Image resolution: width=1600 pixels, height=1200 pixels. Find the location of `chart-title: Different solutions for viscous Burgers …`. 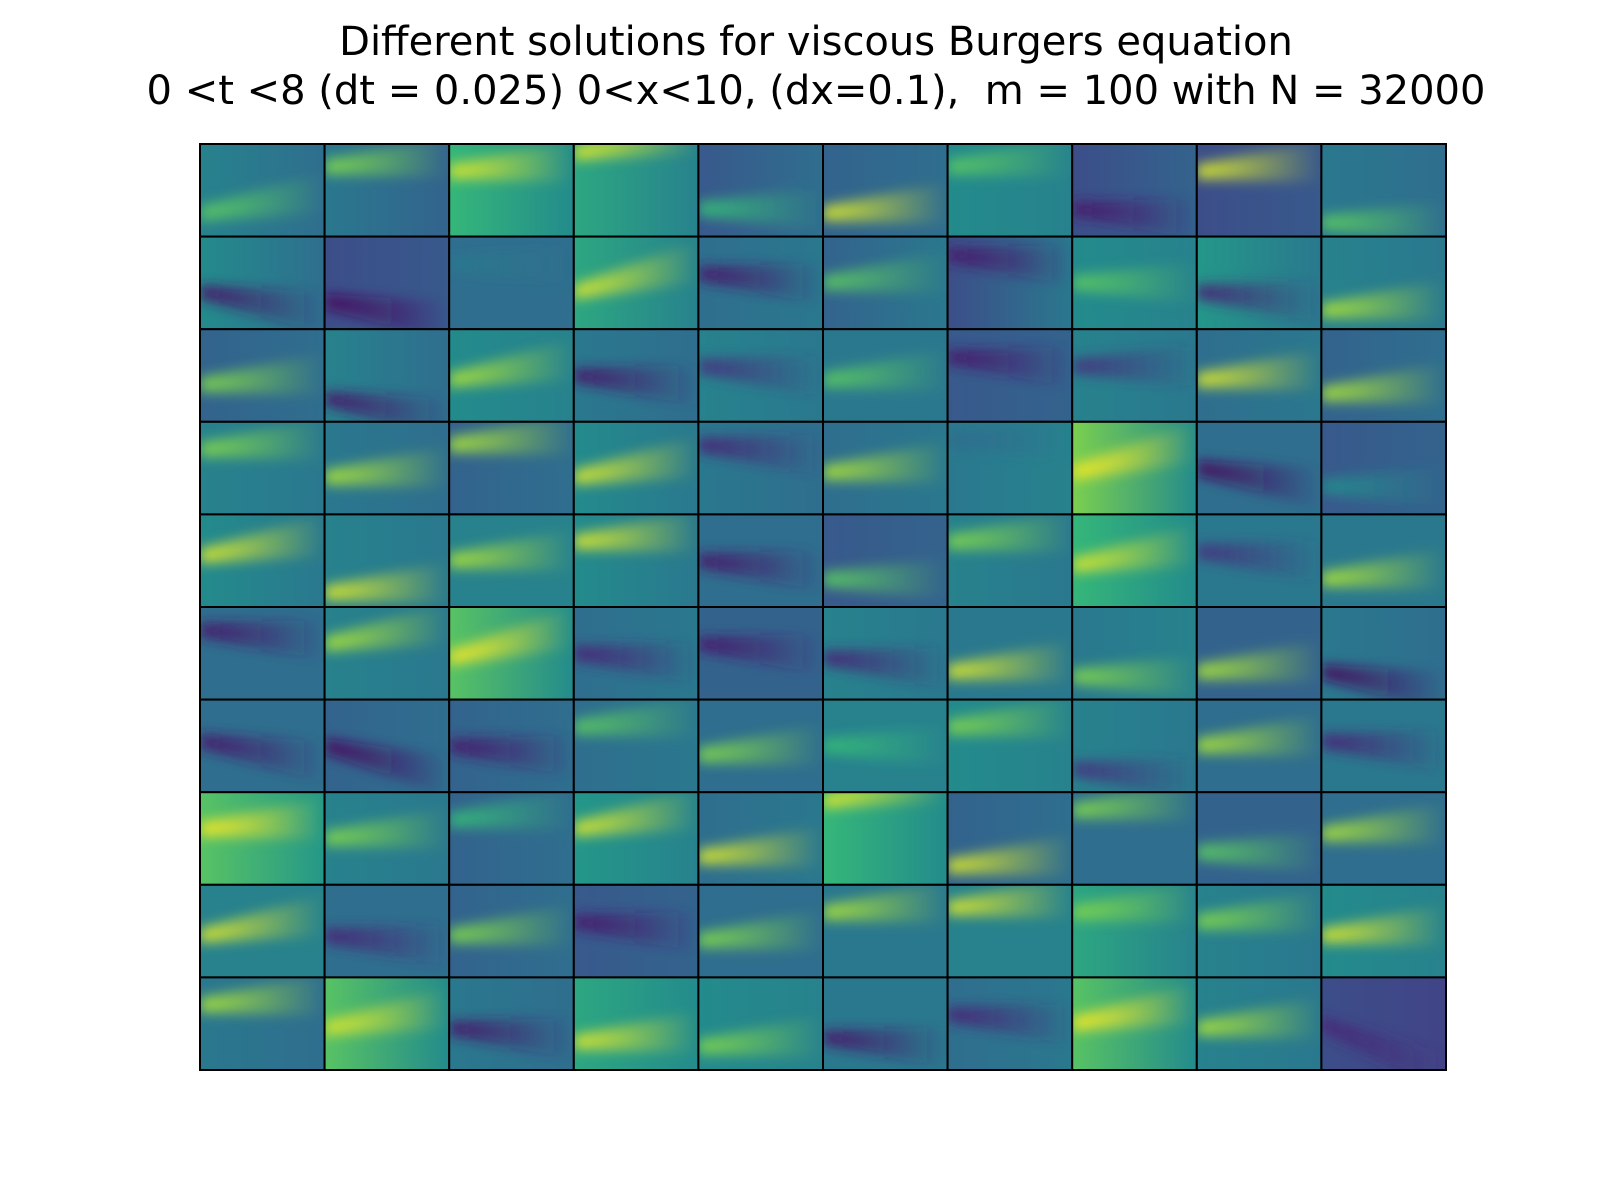

chart-title: Different solutions for viscous Burgers … is located at coordinates (816, 42).